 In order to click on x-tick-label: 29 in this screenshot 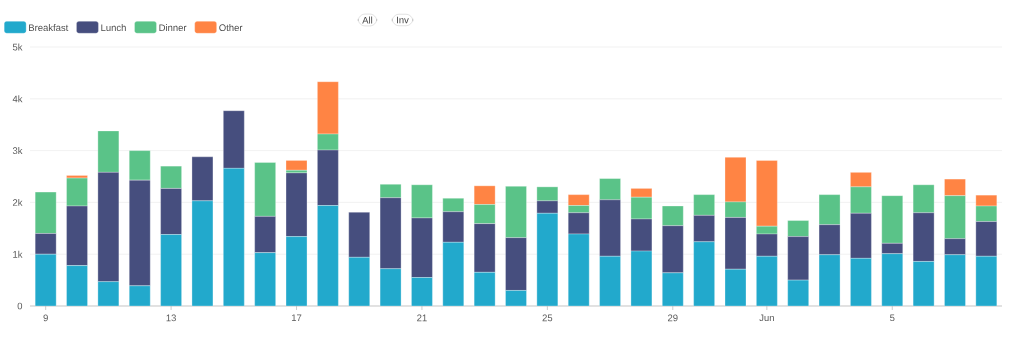, I will do `click(672, 318)`.